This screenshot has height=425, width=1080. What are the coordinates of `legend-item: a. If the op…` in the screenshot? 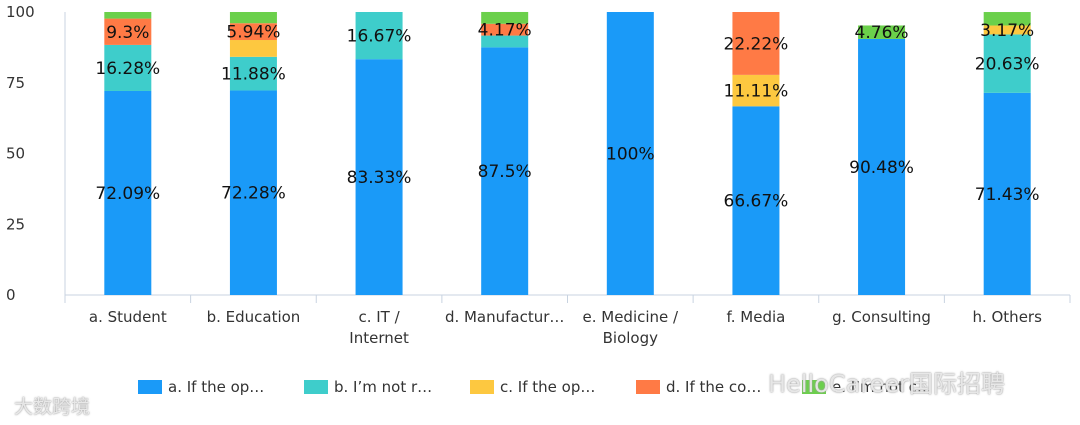 It's located at (201, 387).